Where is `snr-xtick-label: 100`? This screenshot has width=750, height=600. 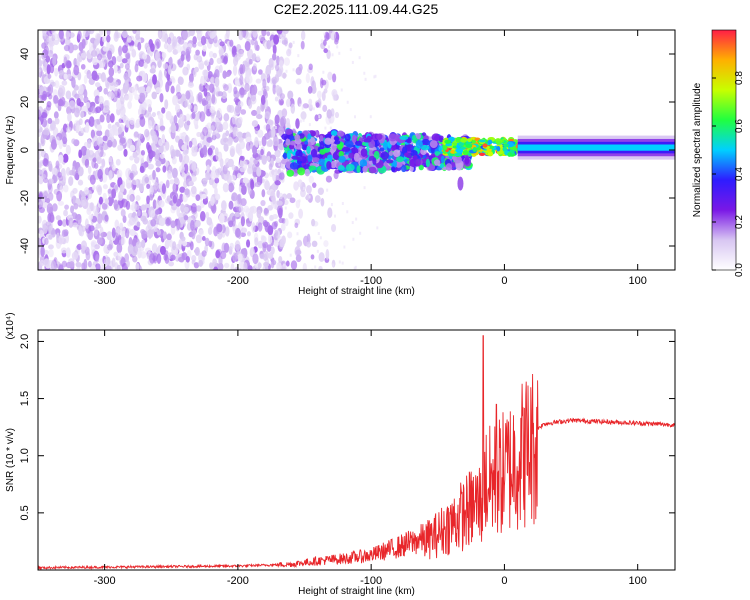 snr-xtick-label: 100 is located at coordinates (638, 581).